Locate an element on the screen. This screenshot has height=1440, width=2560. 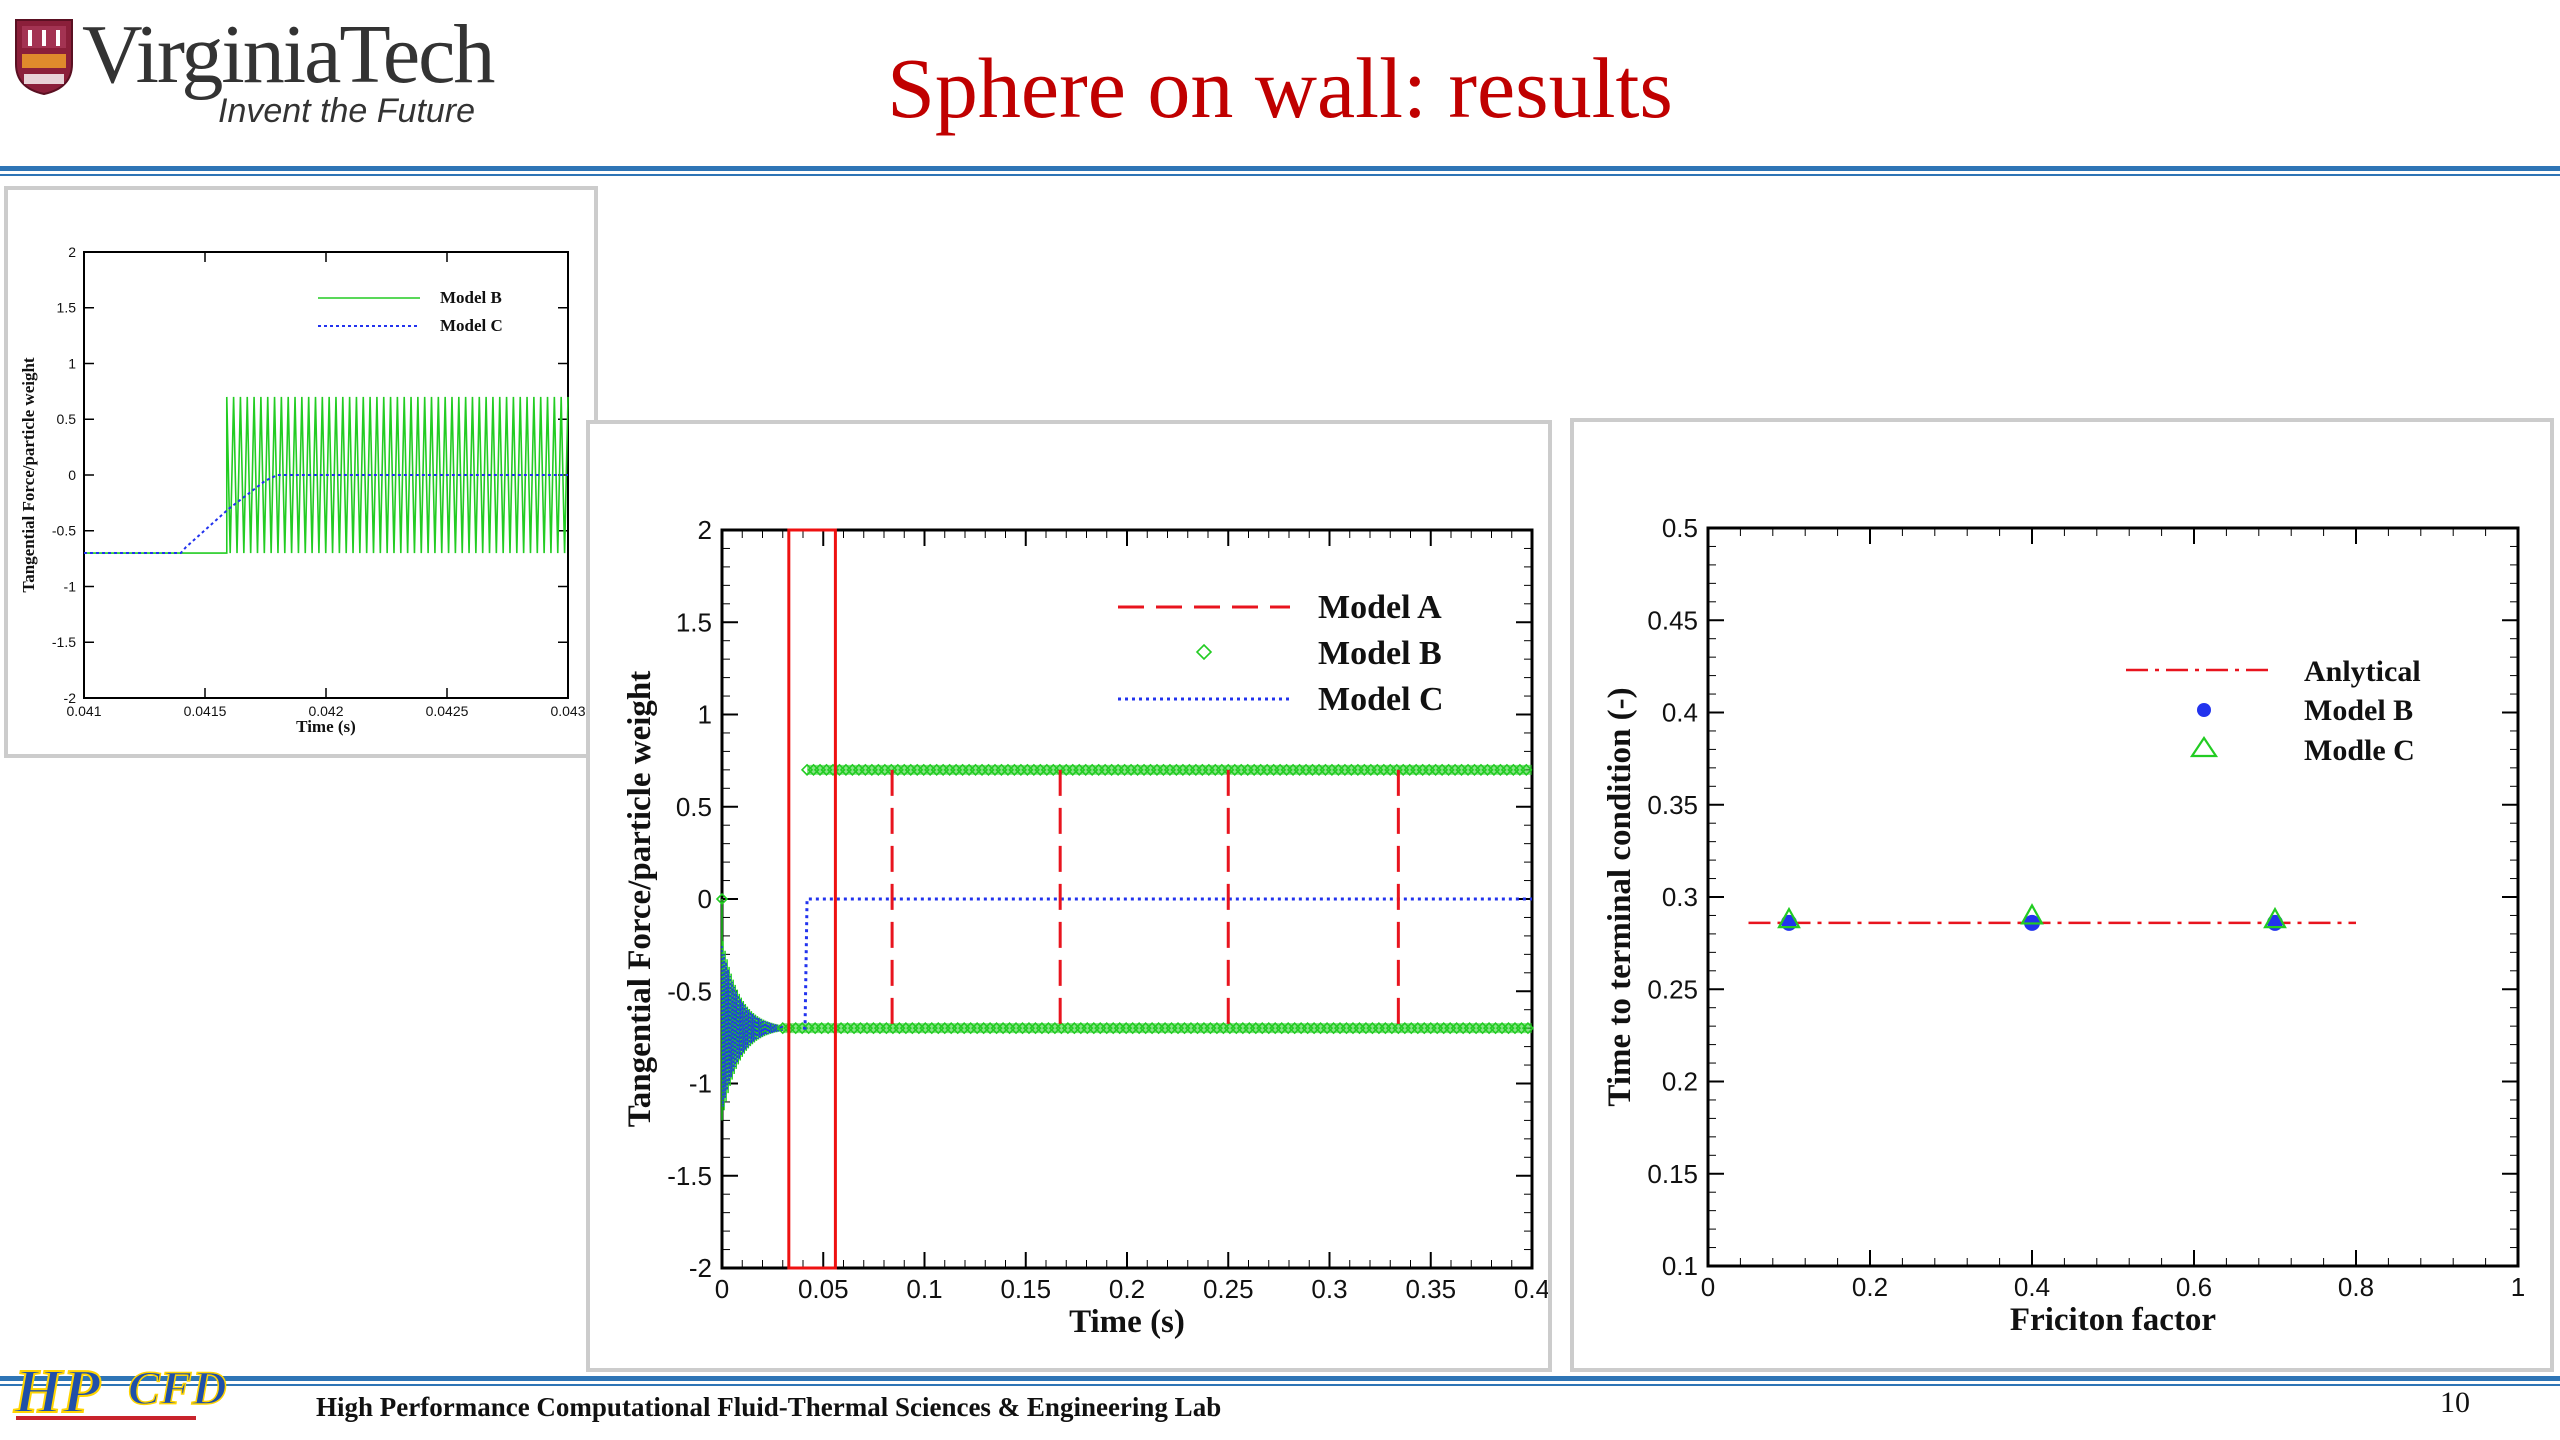
svg-text: CFD is located at coordinates (177, 1388).